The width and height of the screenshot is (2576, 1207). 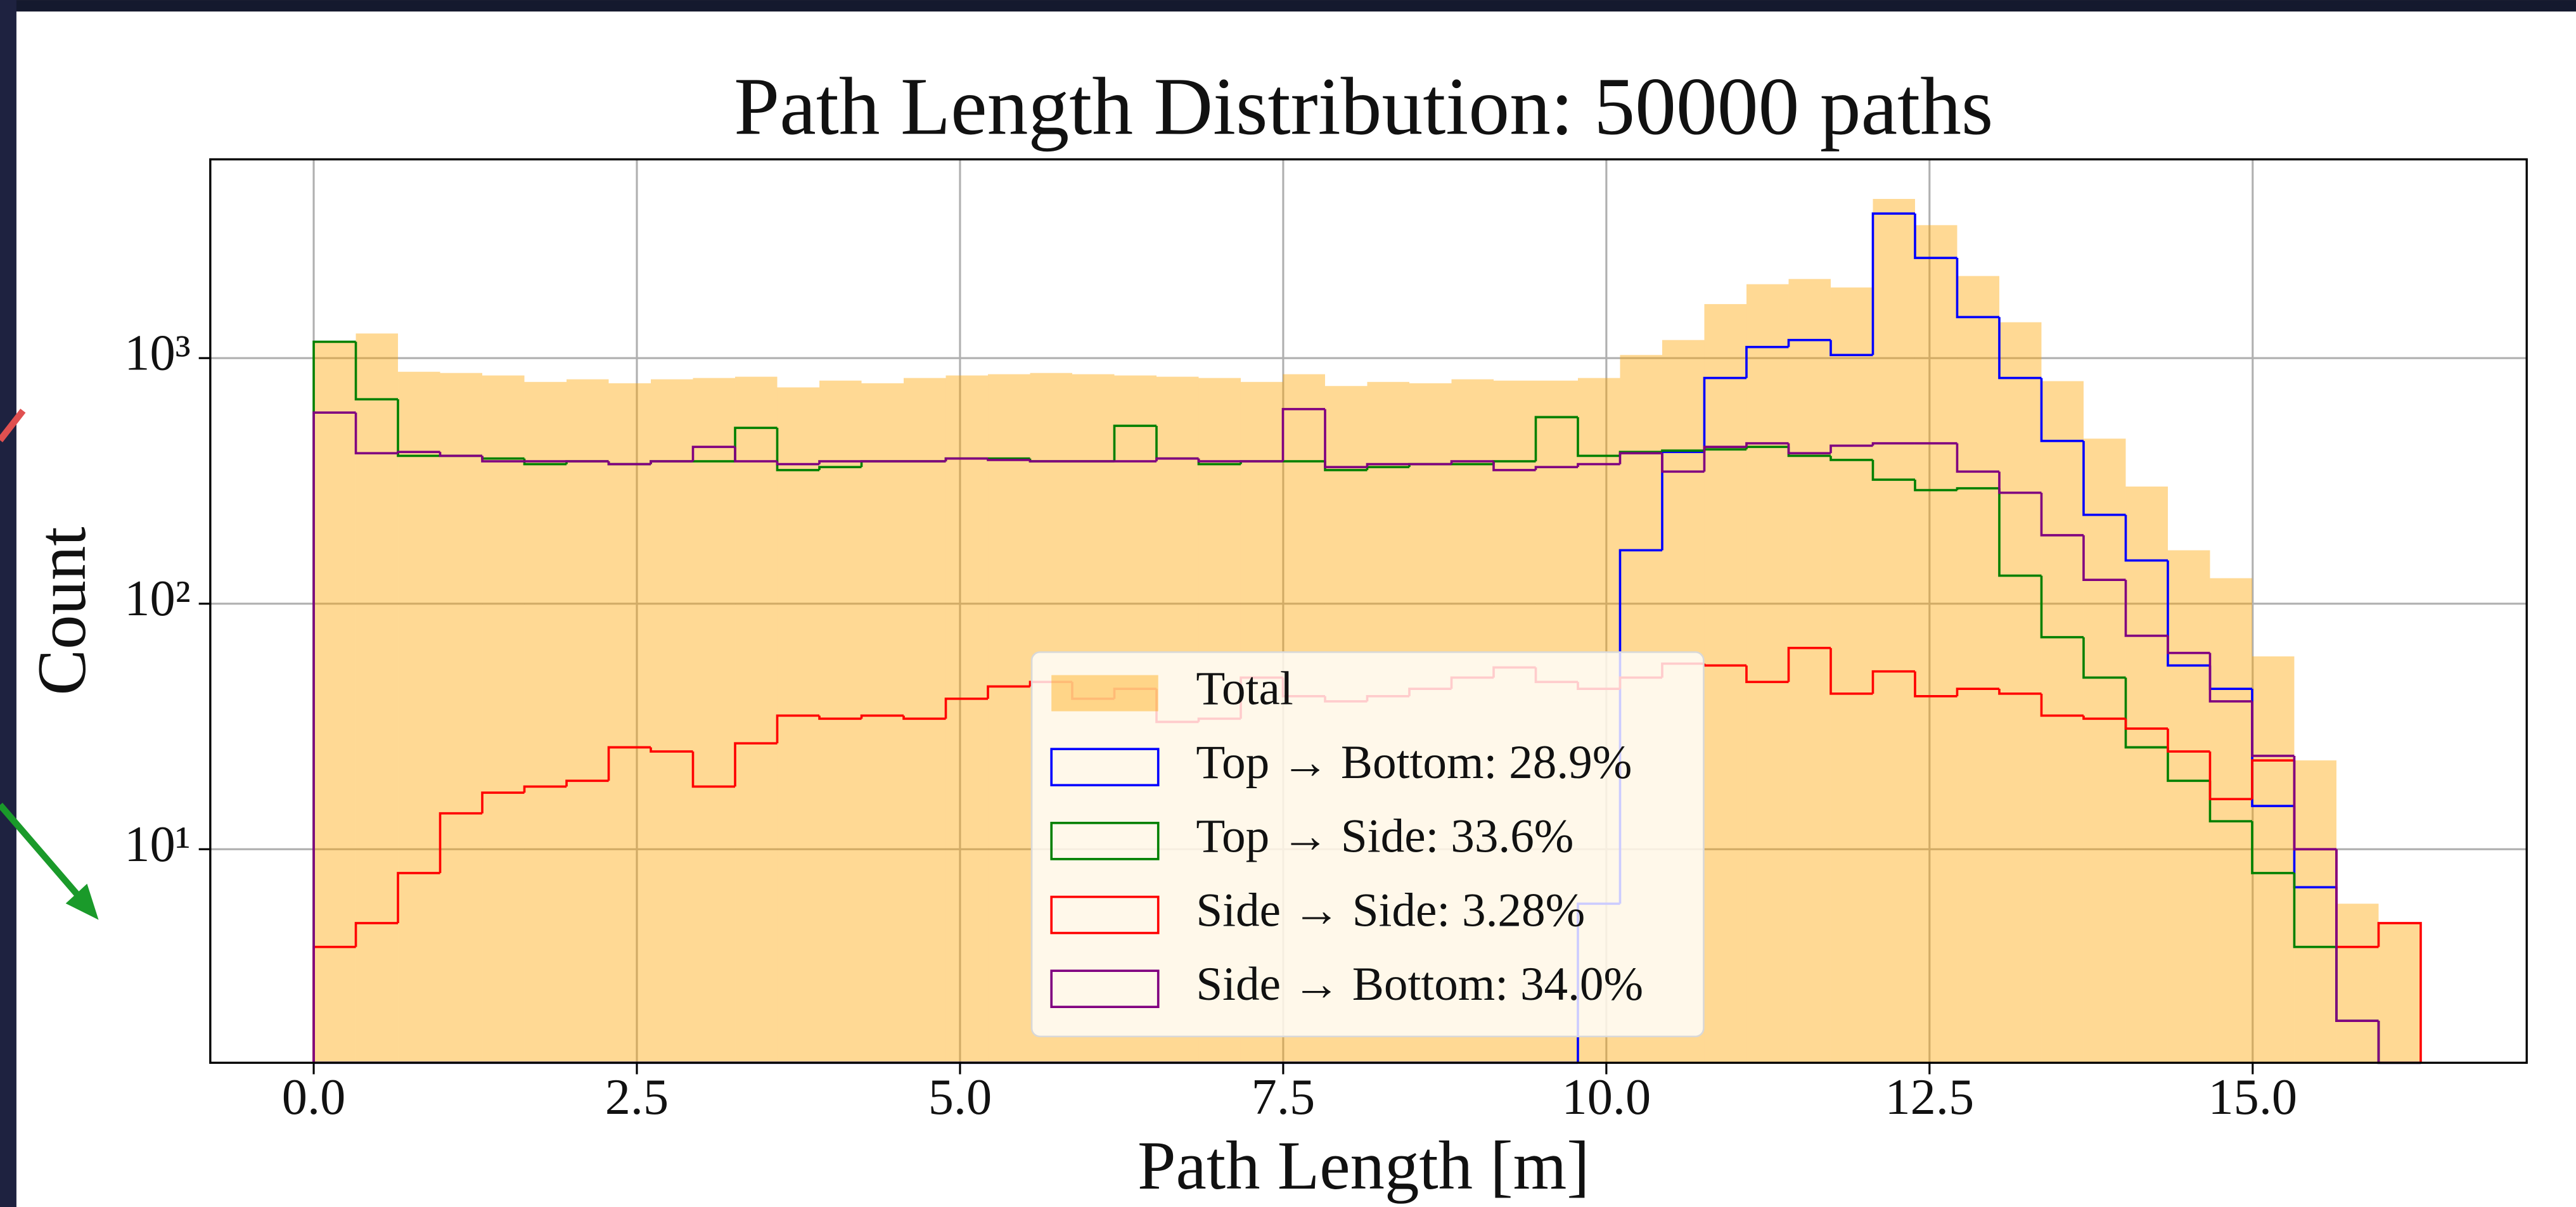 I want to click on x-axis-label: Path Length [m], so click(x=1363, y=1165).